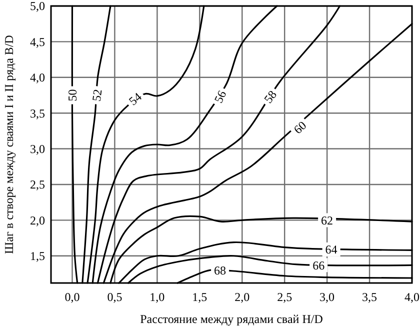 The image size is (420, 331). I want to click on x-axis-title: Расстояние между рядами свай H/D, so click(232, 319).